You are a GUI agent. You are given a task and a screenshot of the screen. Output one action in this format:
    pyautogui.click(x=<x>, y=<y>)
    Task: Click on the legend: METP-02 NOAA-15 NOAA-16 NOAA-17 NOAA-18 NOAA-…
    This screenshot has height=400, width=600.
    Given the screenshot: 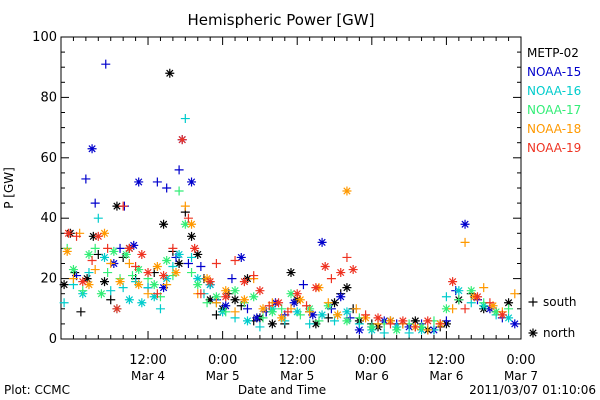 What is the action you would take?
    pyautogui.click(x=554, y=193)
    